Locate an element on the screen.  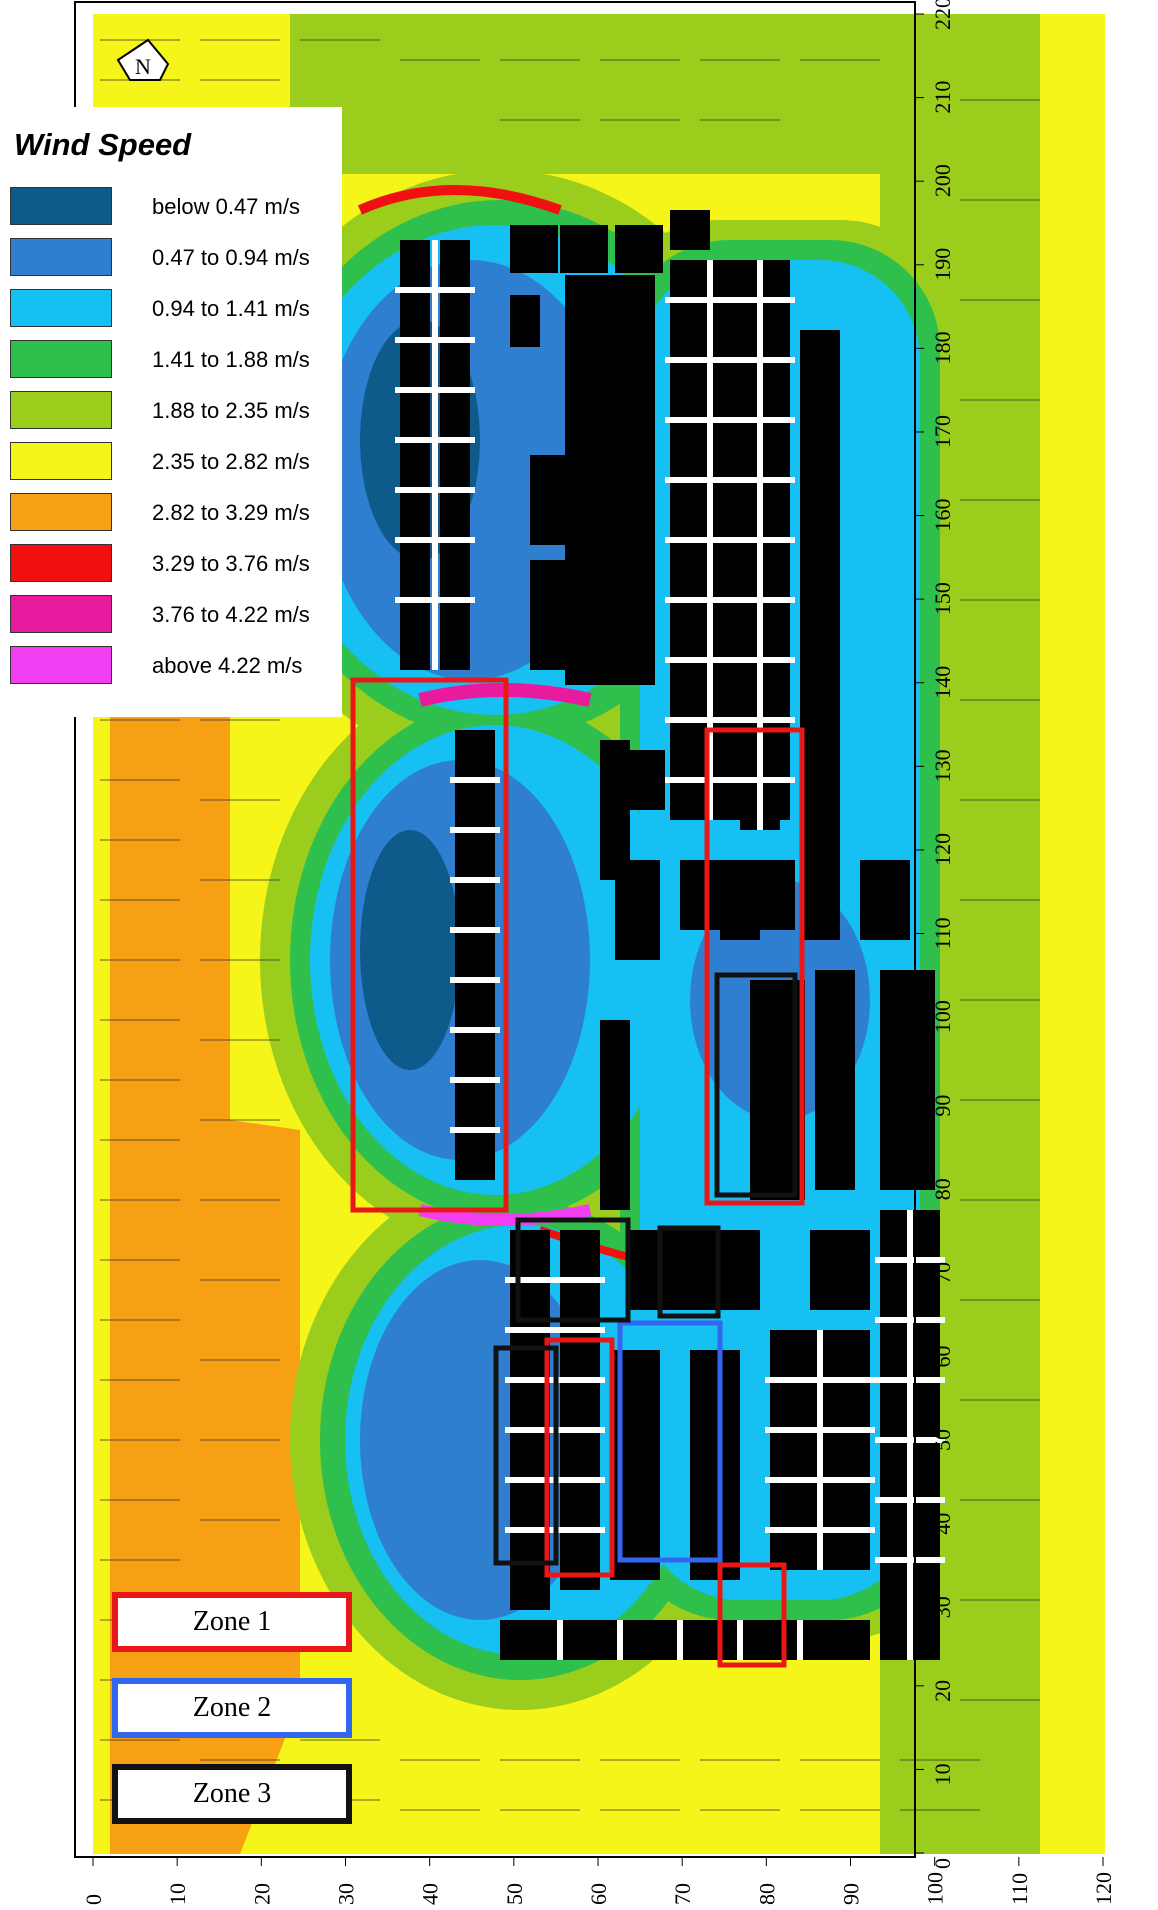
x-tick-label: 40 is located at coordinates (430, 1894).